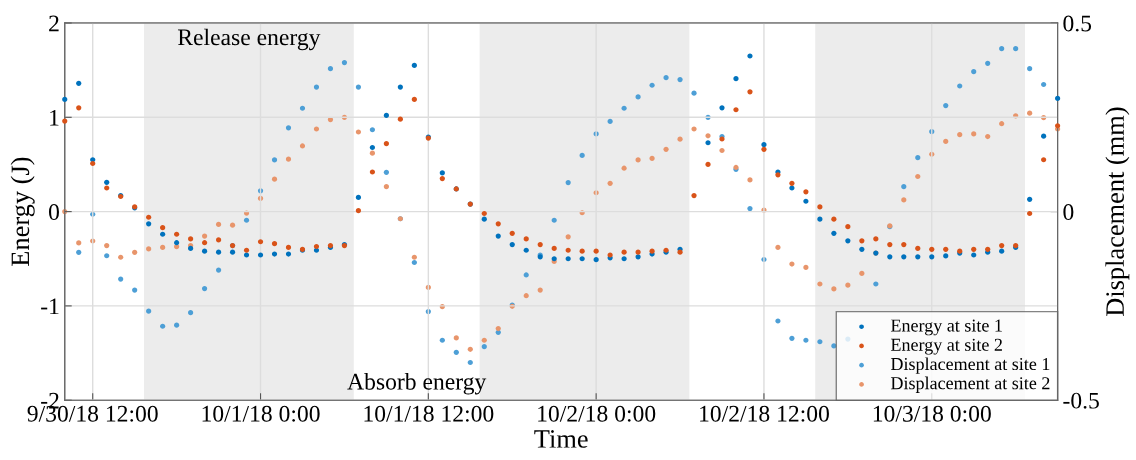  I want to click on x-tick-label: 10/2/18 12:00, so click(764, 413).